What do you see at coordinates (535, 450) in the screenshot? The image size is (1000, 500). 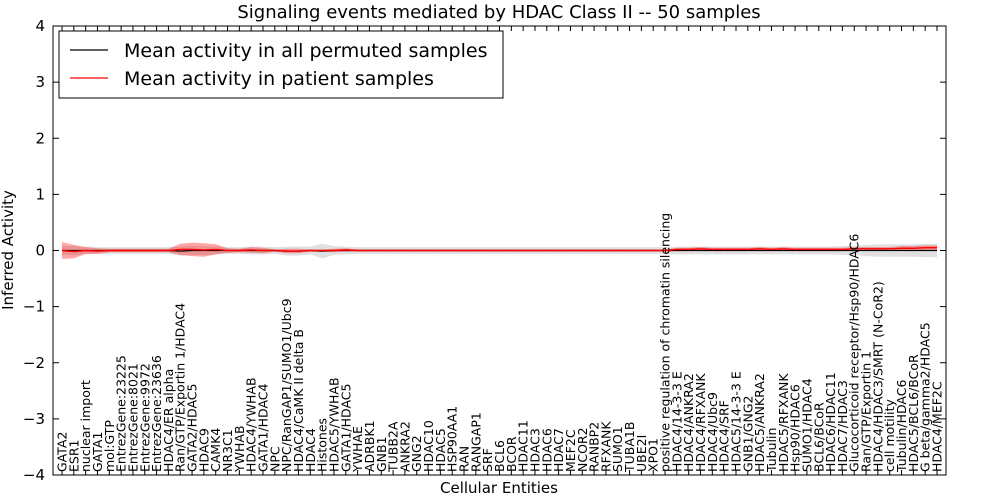 I see `x-tick-label: HDAC3` at bounding box center [535, 450].